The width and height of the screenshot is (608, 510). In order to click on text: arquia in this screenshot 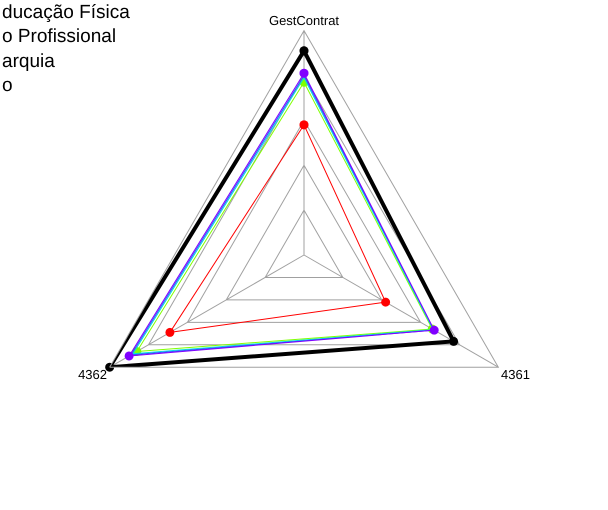, I will do `click(29, 61)`.